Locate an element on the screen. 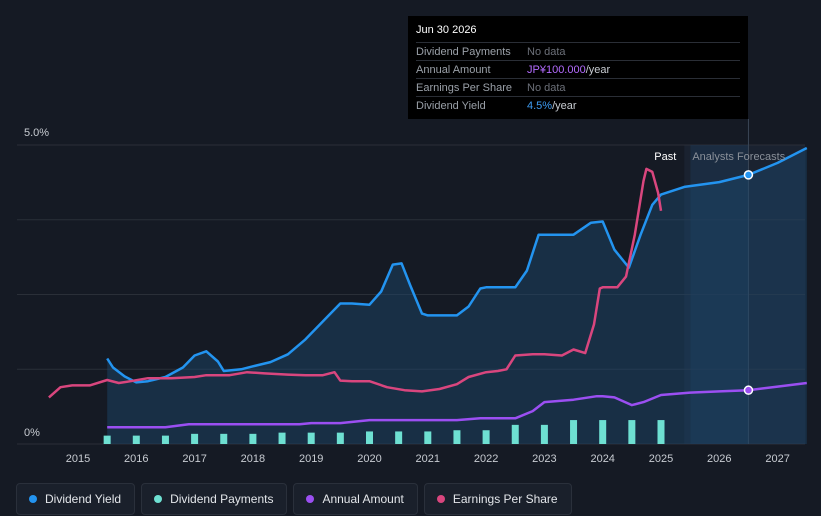  legend-earnings-per-share: Earnings Per Share is located at coordinates (497, 499).